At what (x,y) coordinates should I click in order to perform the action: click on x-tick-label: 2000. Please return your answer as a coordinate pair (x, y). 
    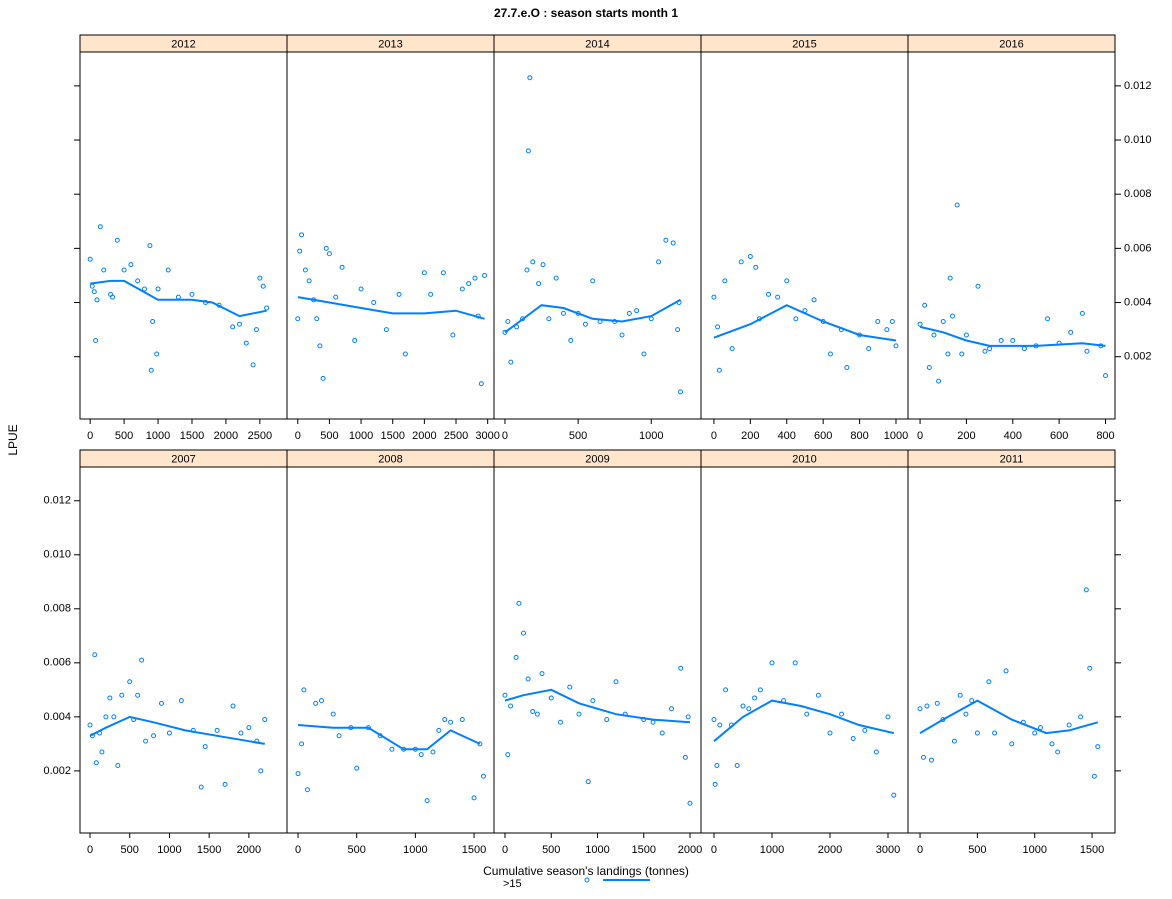
    Looking at the image, I should click on (830, 850).